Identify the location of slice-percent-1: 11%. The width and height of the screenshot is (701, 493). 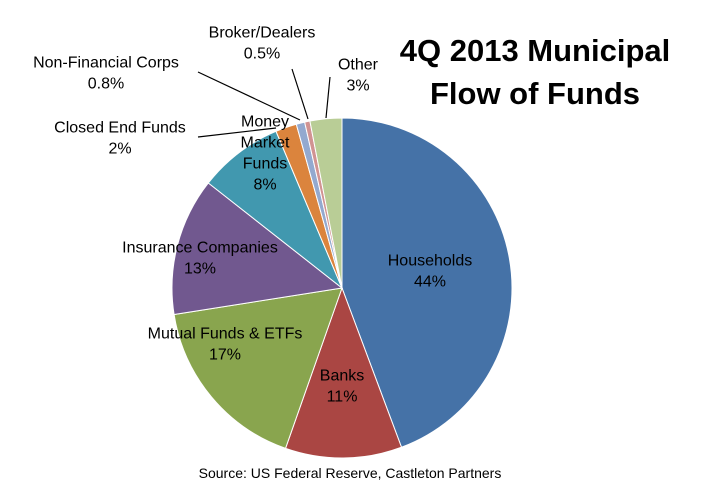
(342, 397).